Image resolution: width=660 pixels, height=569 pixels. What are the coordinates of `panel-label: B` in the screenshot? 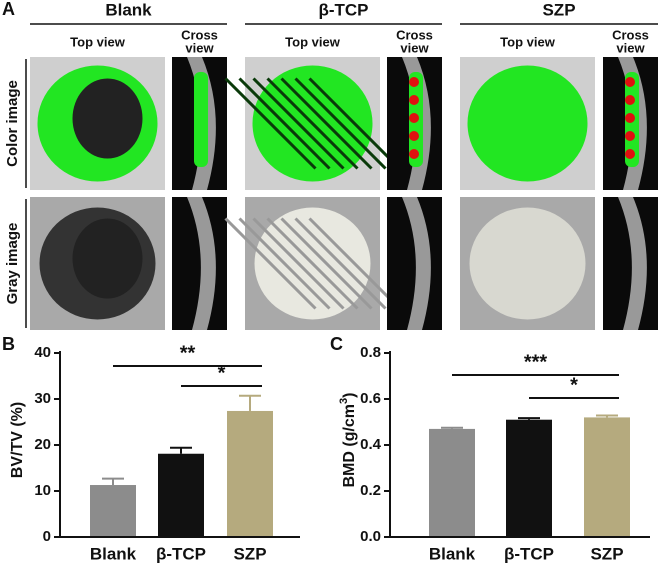 It's located at (8, 344).